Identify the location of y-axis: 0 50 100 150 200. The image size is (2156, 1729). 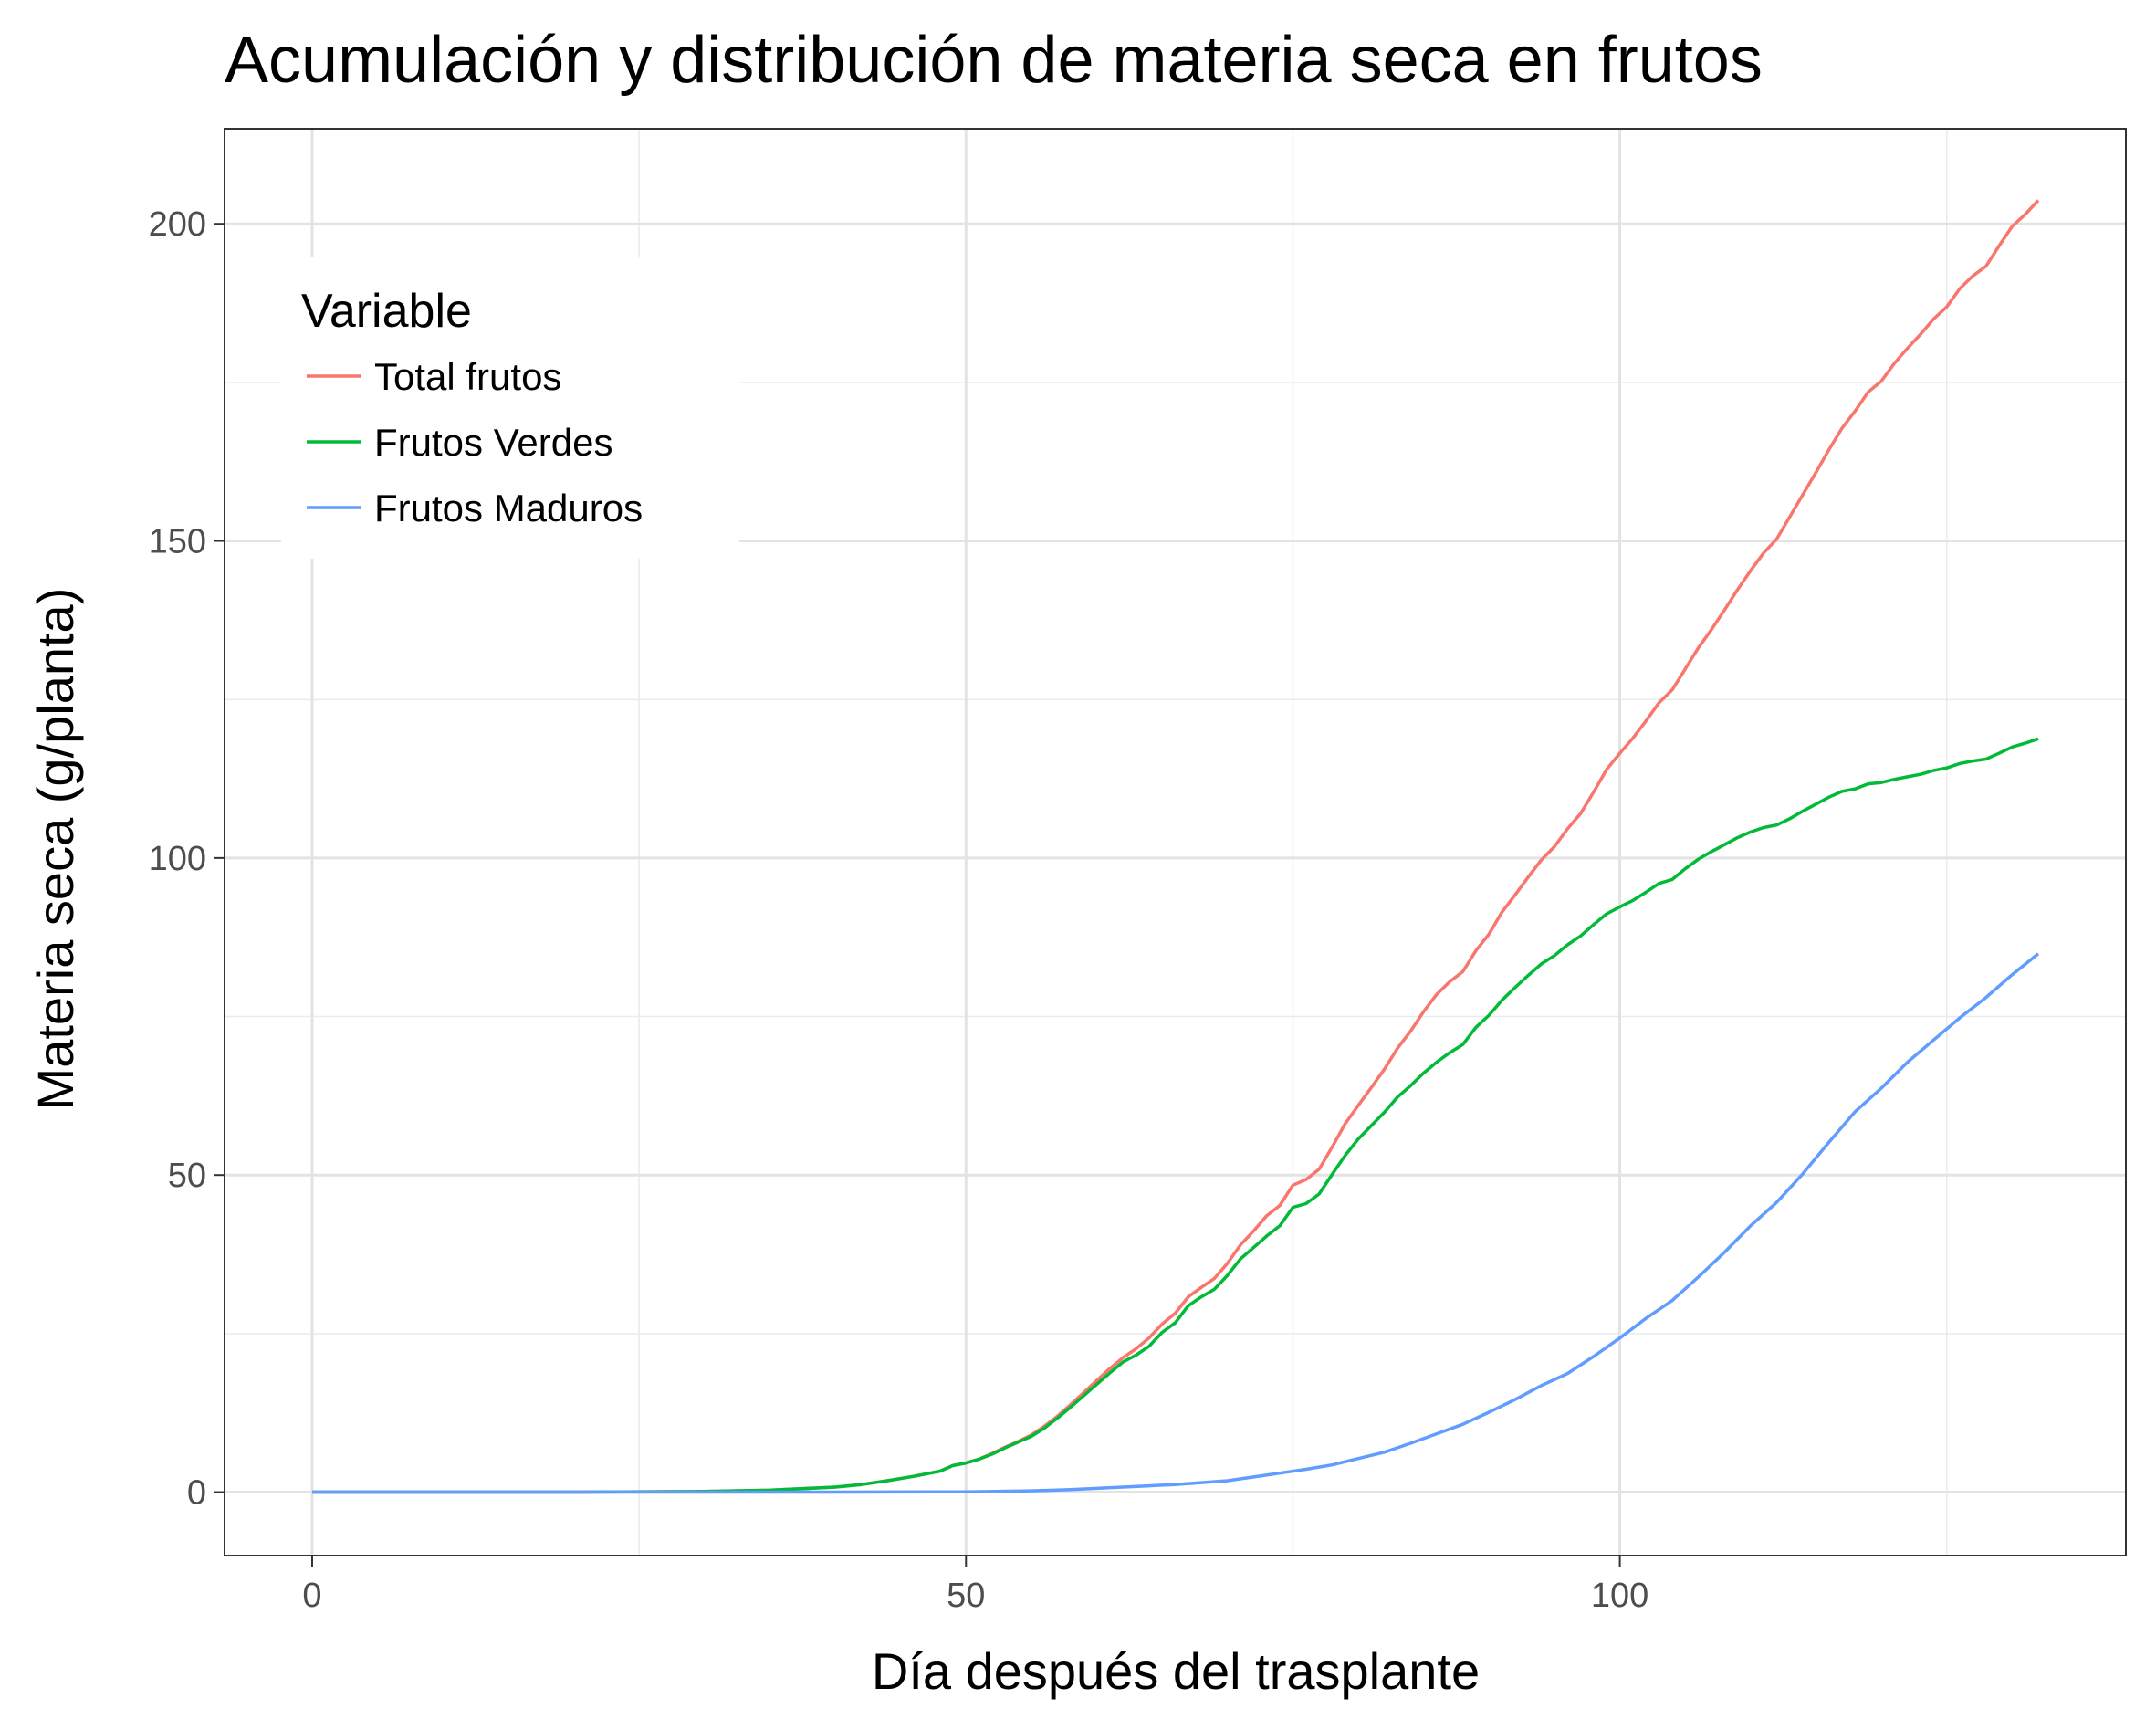
(187, 859).